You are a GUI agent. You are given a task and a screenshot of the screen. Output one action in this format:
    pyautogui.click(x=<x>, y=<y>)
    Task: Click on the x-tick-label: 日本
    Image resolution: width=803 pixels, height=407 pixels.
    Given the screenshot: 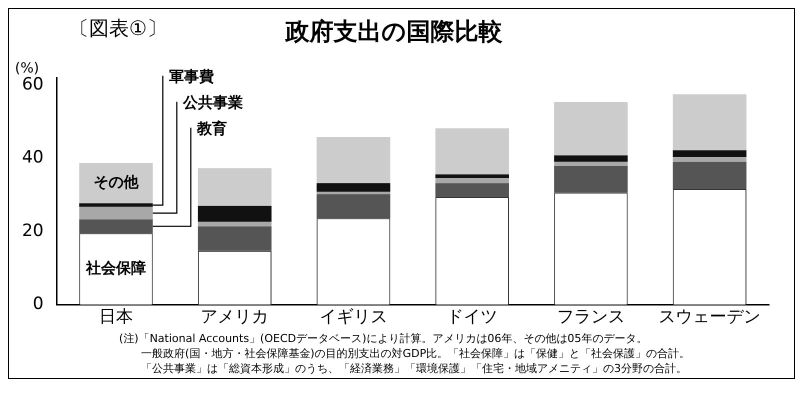 What is the action you would take?
    pyautogui.click(x=115, y=317)
    